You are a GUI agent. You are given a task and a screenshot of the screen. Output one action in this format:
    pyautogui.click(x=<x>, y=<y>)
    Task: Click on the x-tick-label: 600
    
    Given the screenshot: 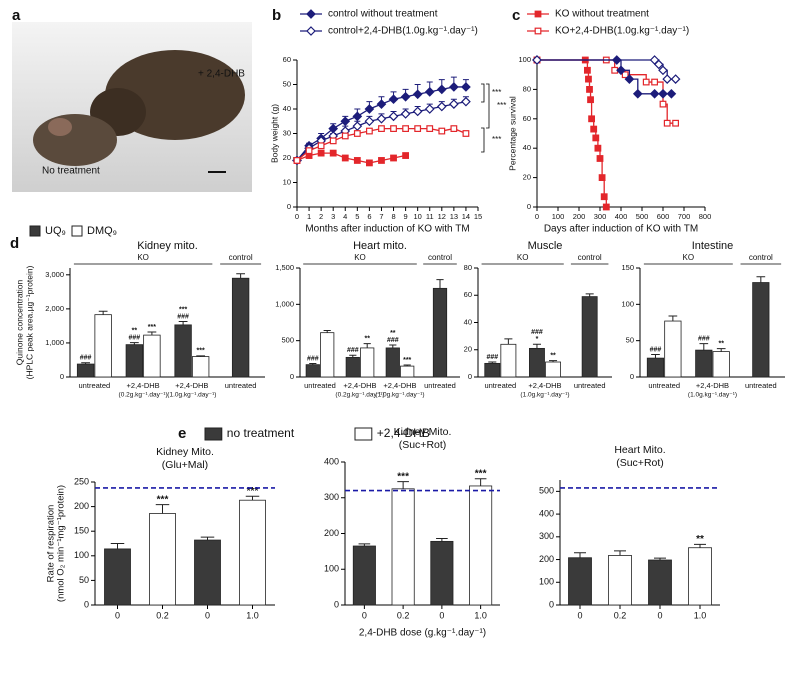 What is the action you would take?
    pyautogui.click(x=663, y=216)
    